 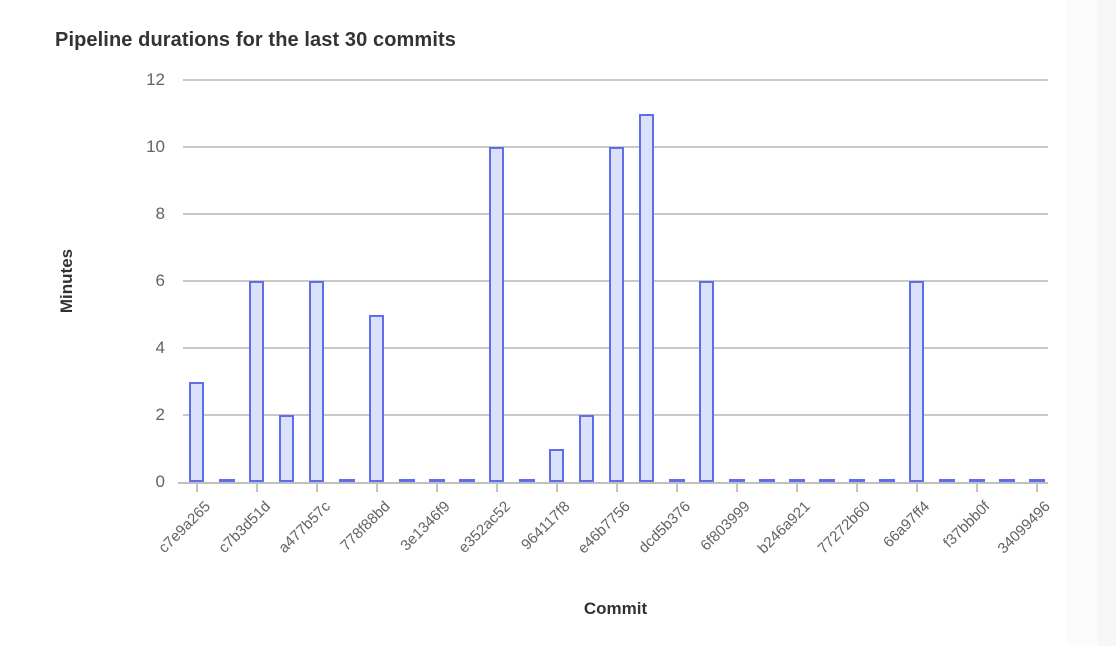 What do you see at coordinates (244, 527) in the screenshot?
I see `x-tick-label-commit: c7b3d51d` at bounding box center [244, 527].